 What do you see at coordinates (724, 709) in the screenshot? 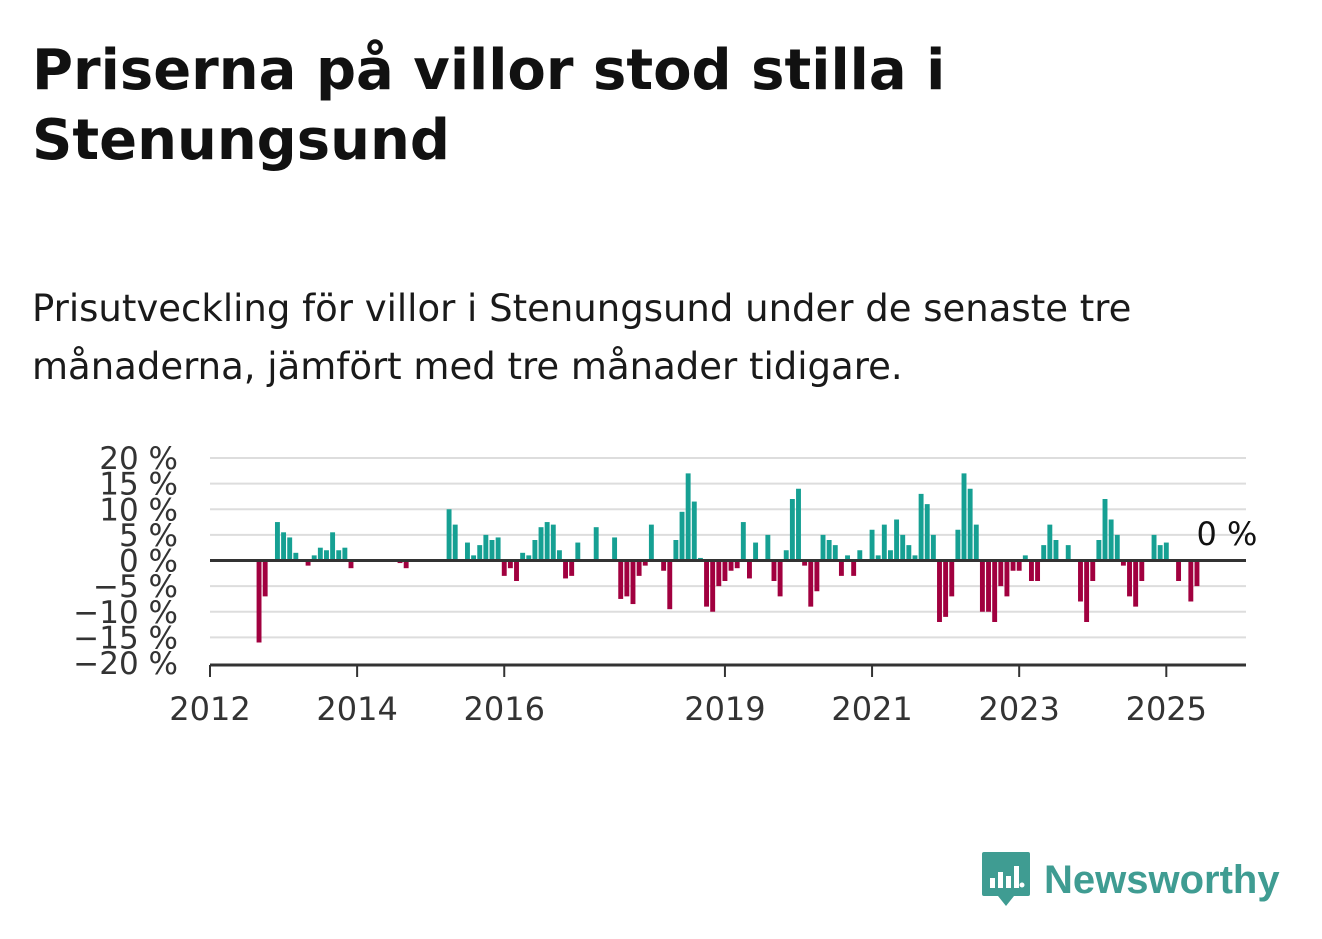
I see `x-tick-label: 2019` at bounding box center [724, 709].